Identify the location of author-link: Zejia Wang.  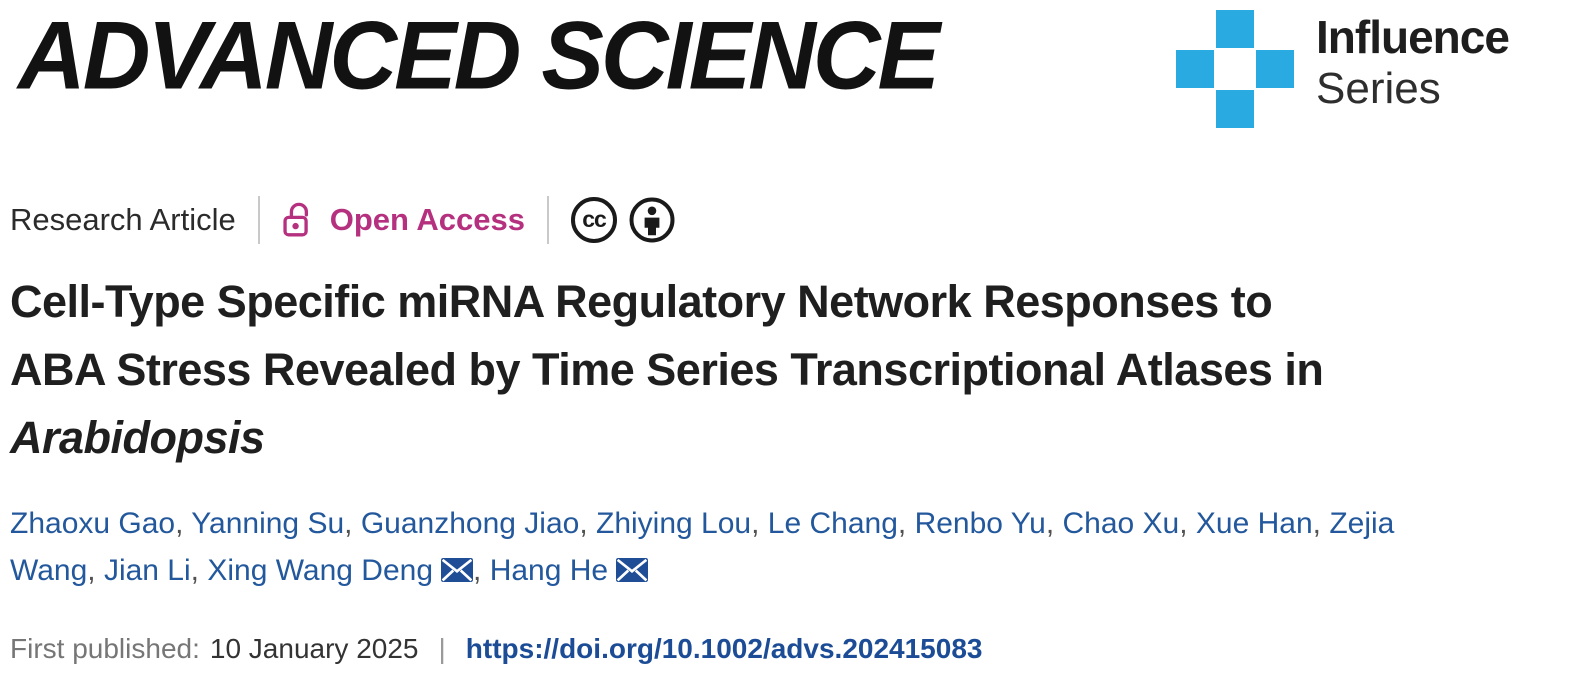
(702, 547).